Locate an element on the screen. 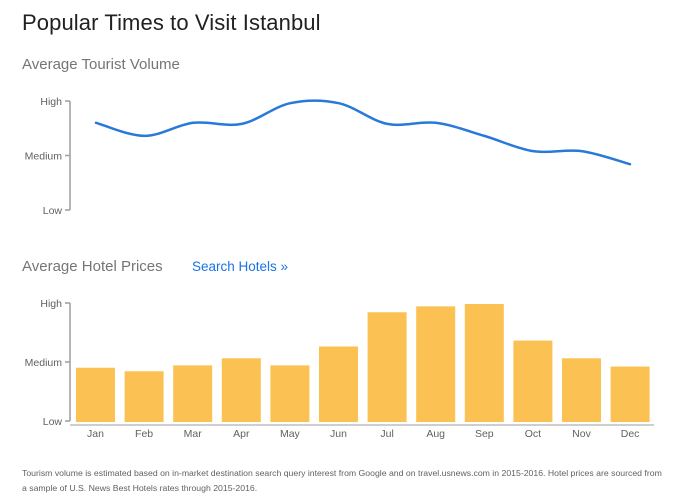 This screenshot has width=700, height=500. hotel-y-tick-label-low: Low is located at coordinates (53, 422).